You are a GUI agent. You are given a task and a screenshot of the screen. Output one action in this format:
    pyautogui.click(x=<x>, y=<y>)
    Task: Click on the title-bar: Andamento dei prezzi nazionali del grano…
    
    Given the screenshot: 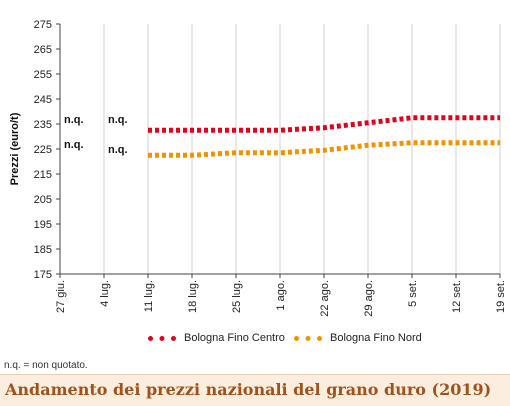 What is the action you would take?
    pyautogui.click(x=255, y=390)
    